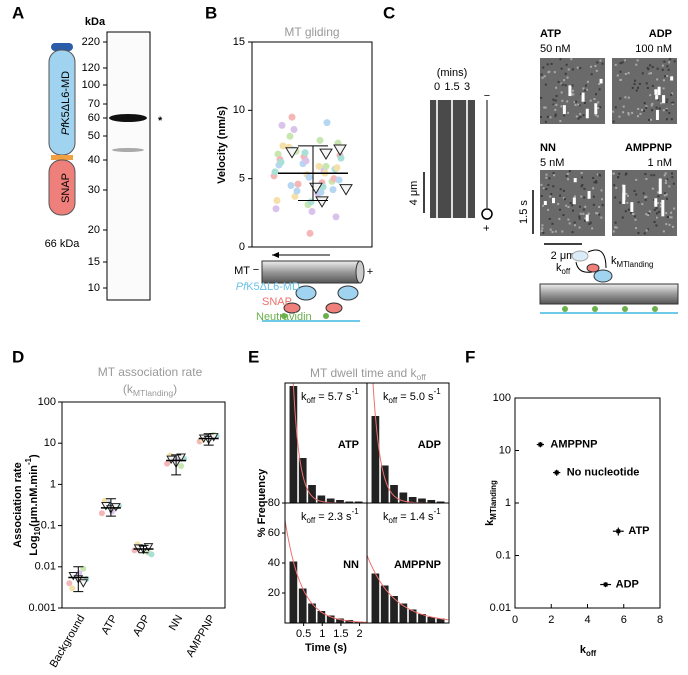  Describe the element at coordinates (28, 461) in the screenshot. I see `y-axis-label-part: -1` at that location.